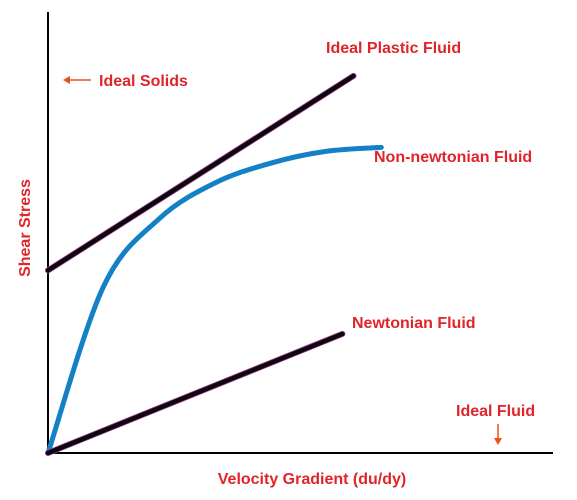 The width and height of the screenshot is (577, 500). What do you see at coordinates (143, 81) in the screenshot?
I see `label-ideal-solids: Ideal Solids` at bounding box center [143, 81].